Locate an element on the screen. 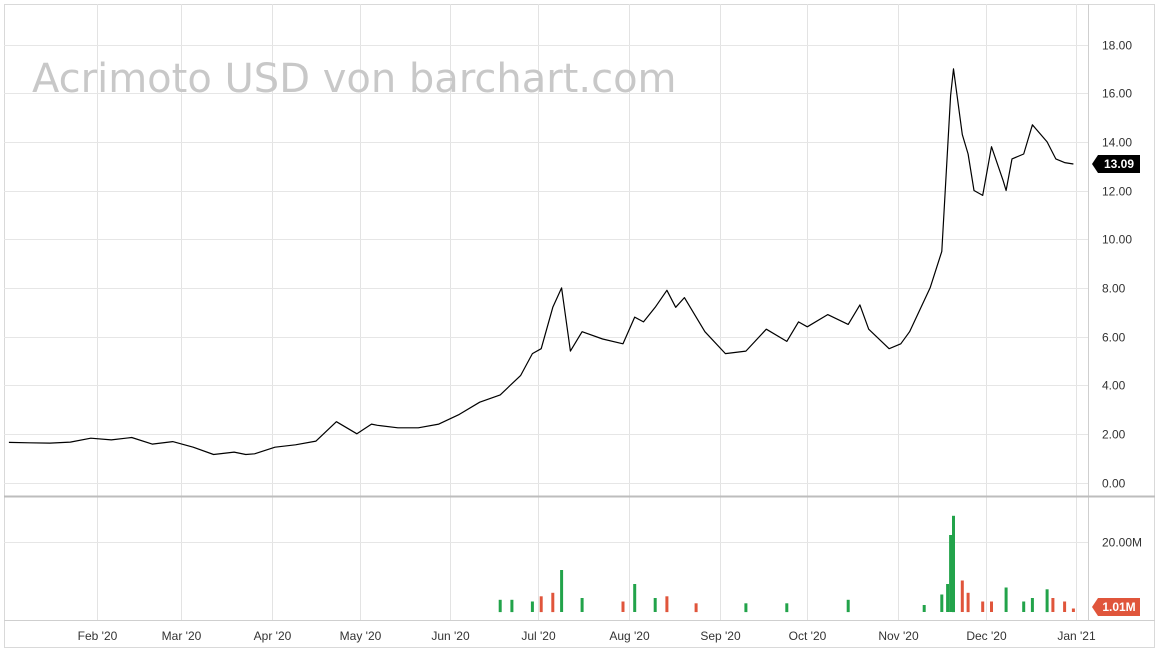 This screenshot has height=653, width=1159. y-tick-label: 2.00 is located at coordinates (1114, 435).